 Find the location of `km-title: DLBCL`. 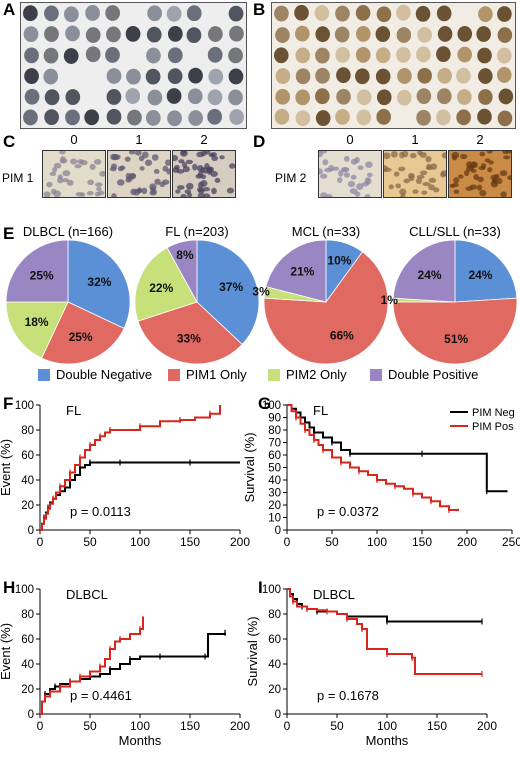

km-title: DLBCL is located at coordinates (87, 594).